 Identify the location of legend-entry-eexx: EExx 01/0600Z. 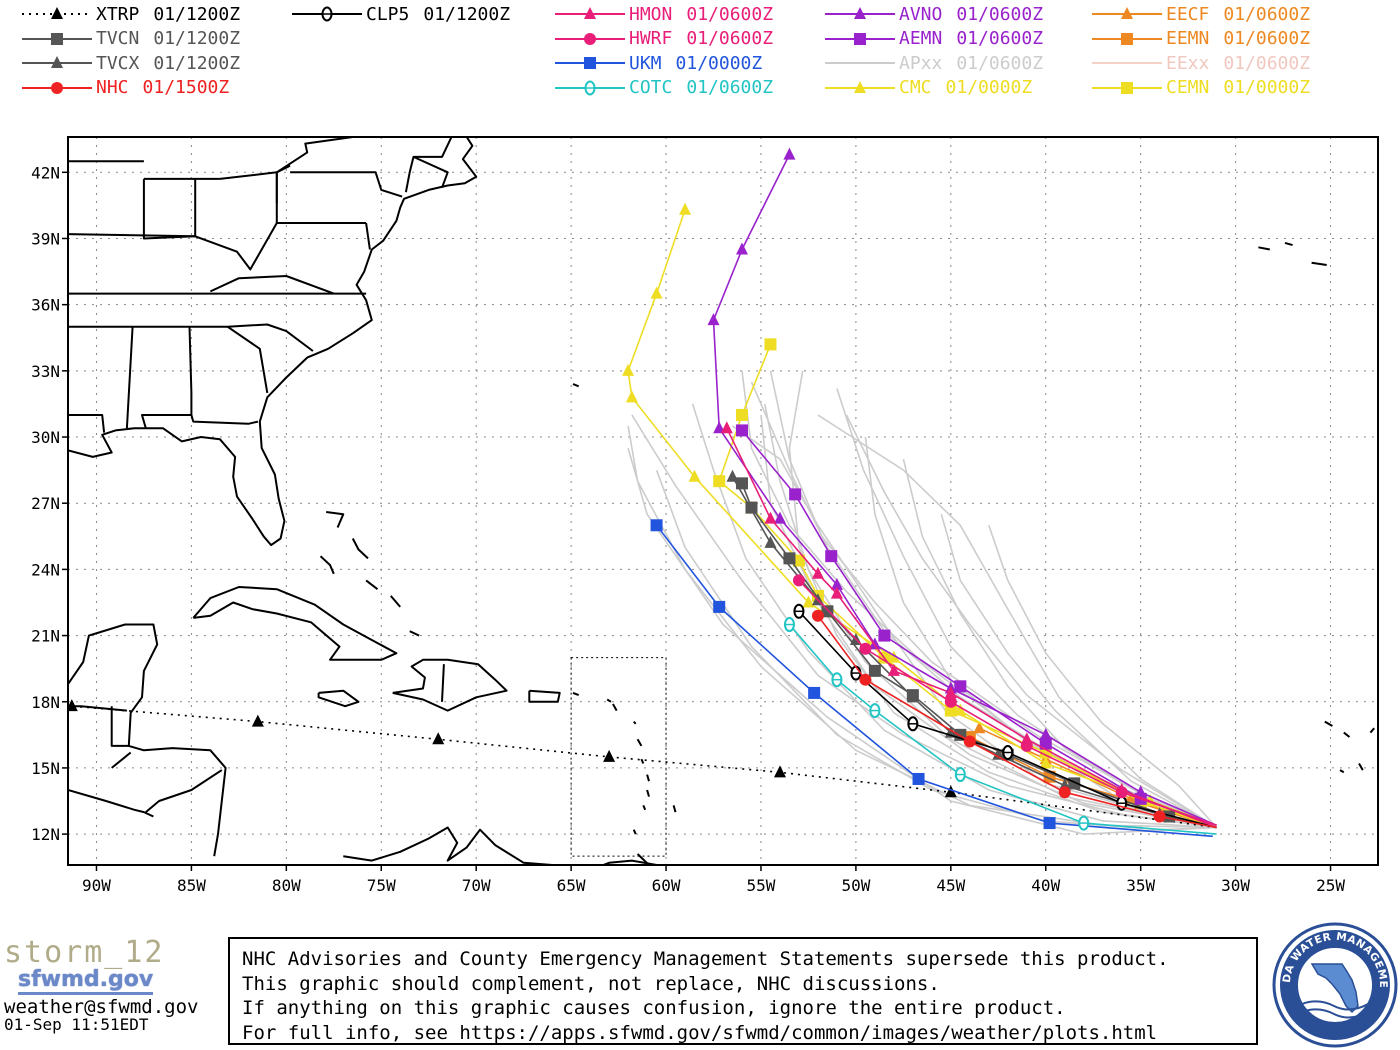
(1201, 63).